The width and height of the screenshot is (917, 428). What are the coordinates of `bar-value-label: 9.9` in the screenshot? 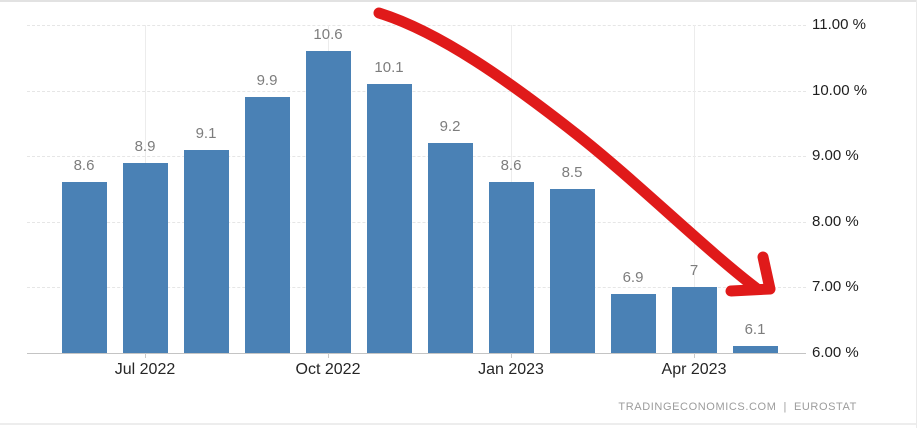 It's located at (267, 81).